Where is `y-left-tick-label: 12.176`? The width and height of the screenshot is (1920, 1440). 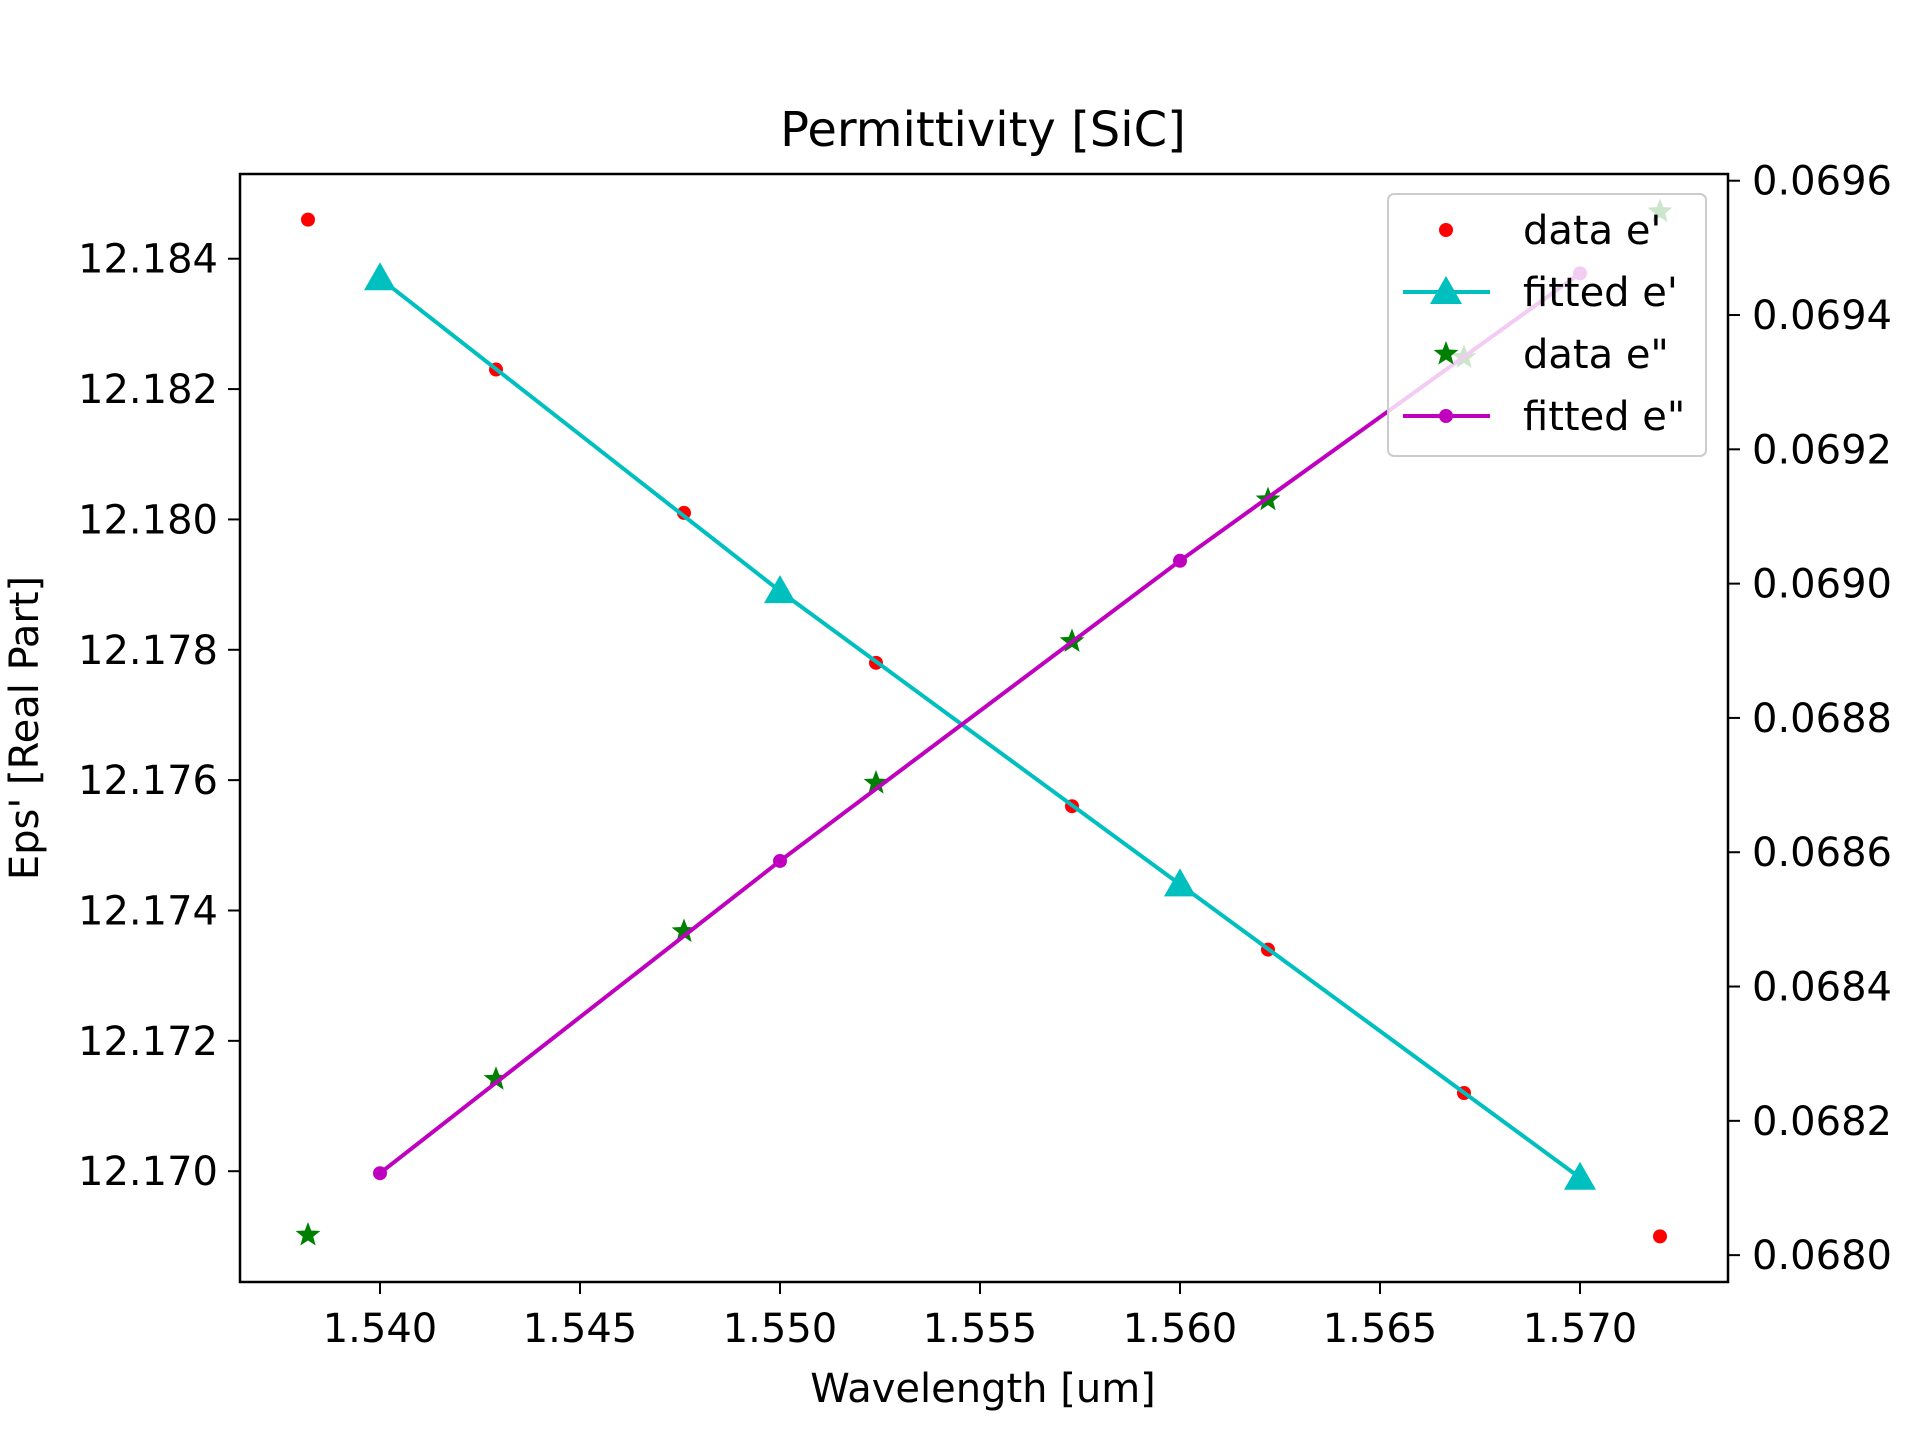 y-left-tick-label: 12.176 is located at coordinates (148, 781).